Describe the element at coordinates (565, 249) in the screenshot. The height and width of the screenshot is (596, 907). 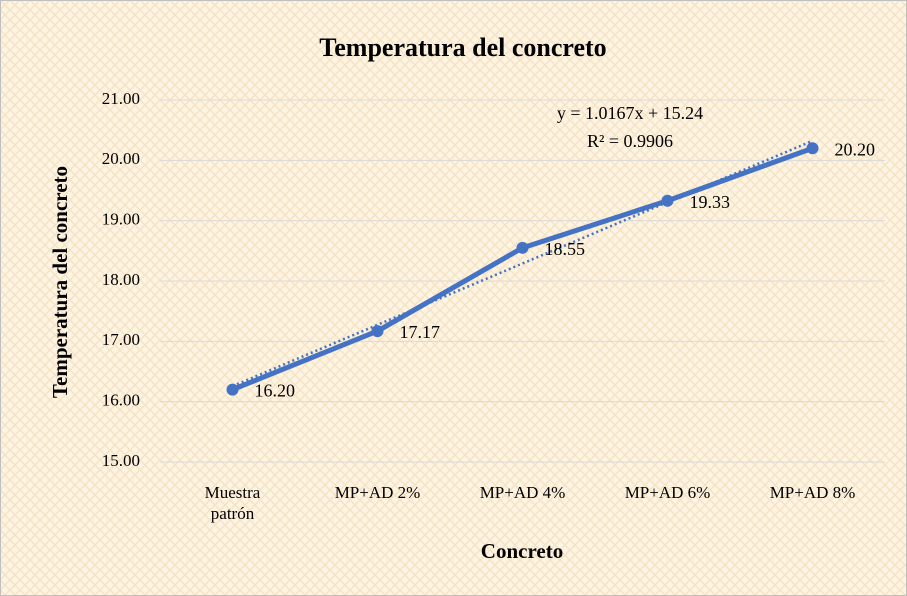
I see `data-label: 18.55` at that location.